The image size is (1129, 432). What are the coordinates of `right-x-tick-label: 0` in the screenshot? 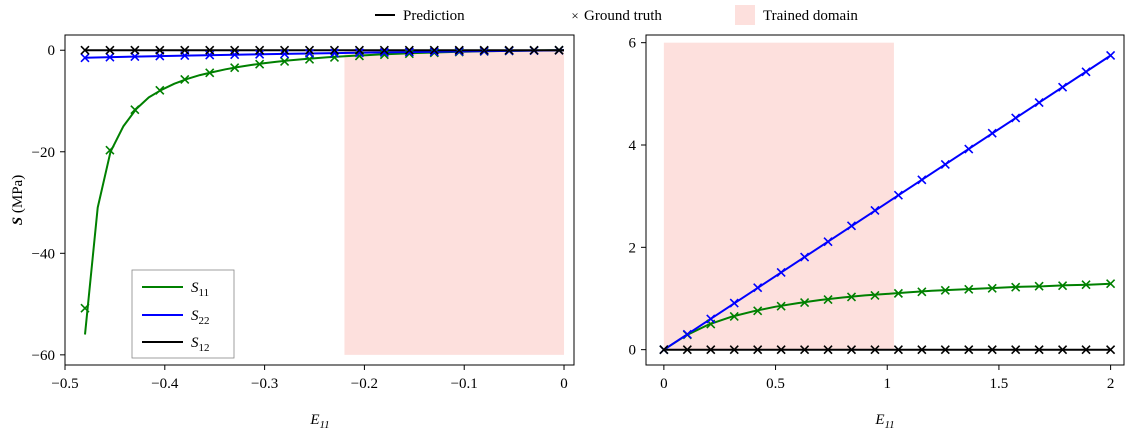 It's located at (664, 384).